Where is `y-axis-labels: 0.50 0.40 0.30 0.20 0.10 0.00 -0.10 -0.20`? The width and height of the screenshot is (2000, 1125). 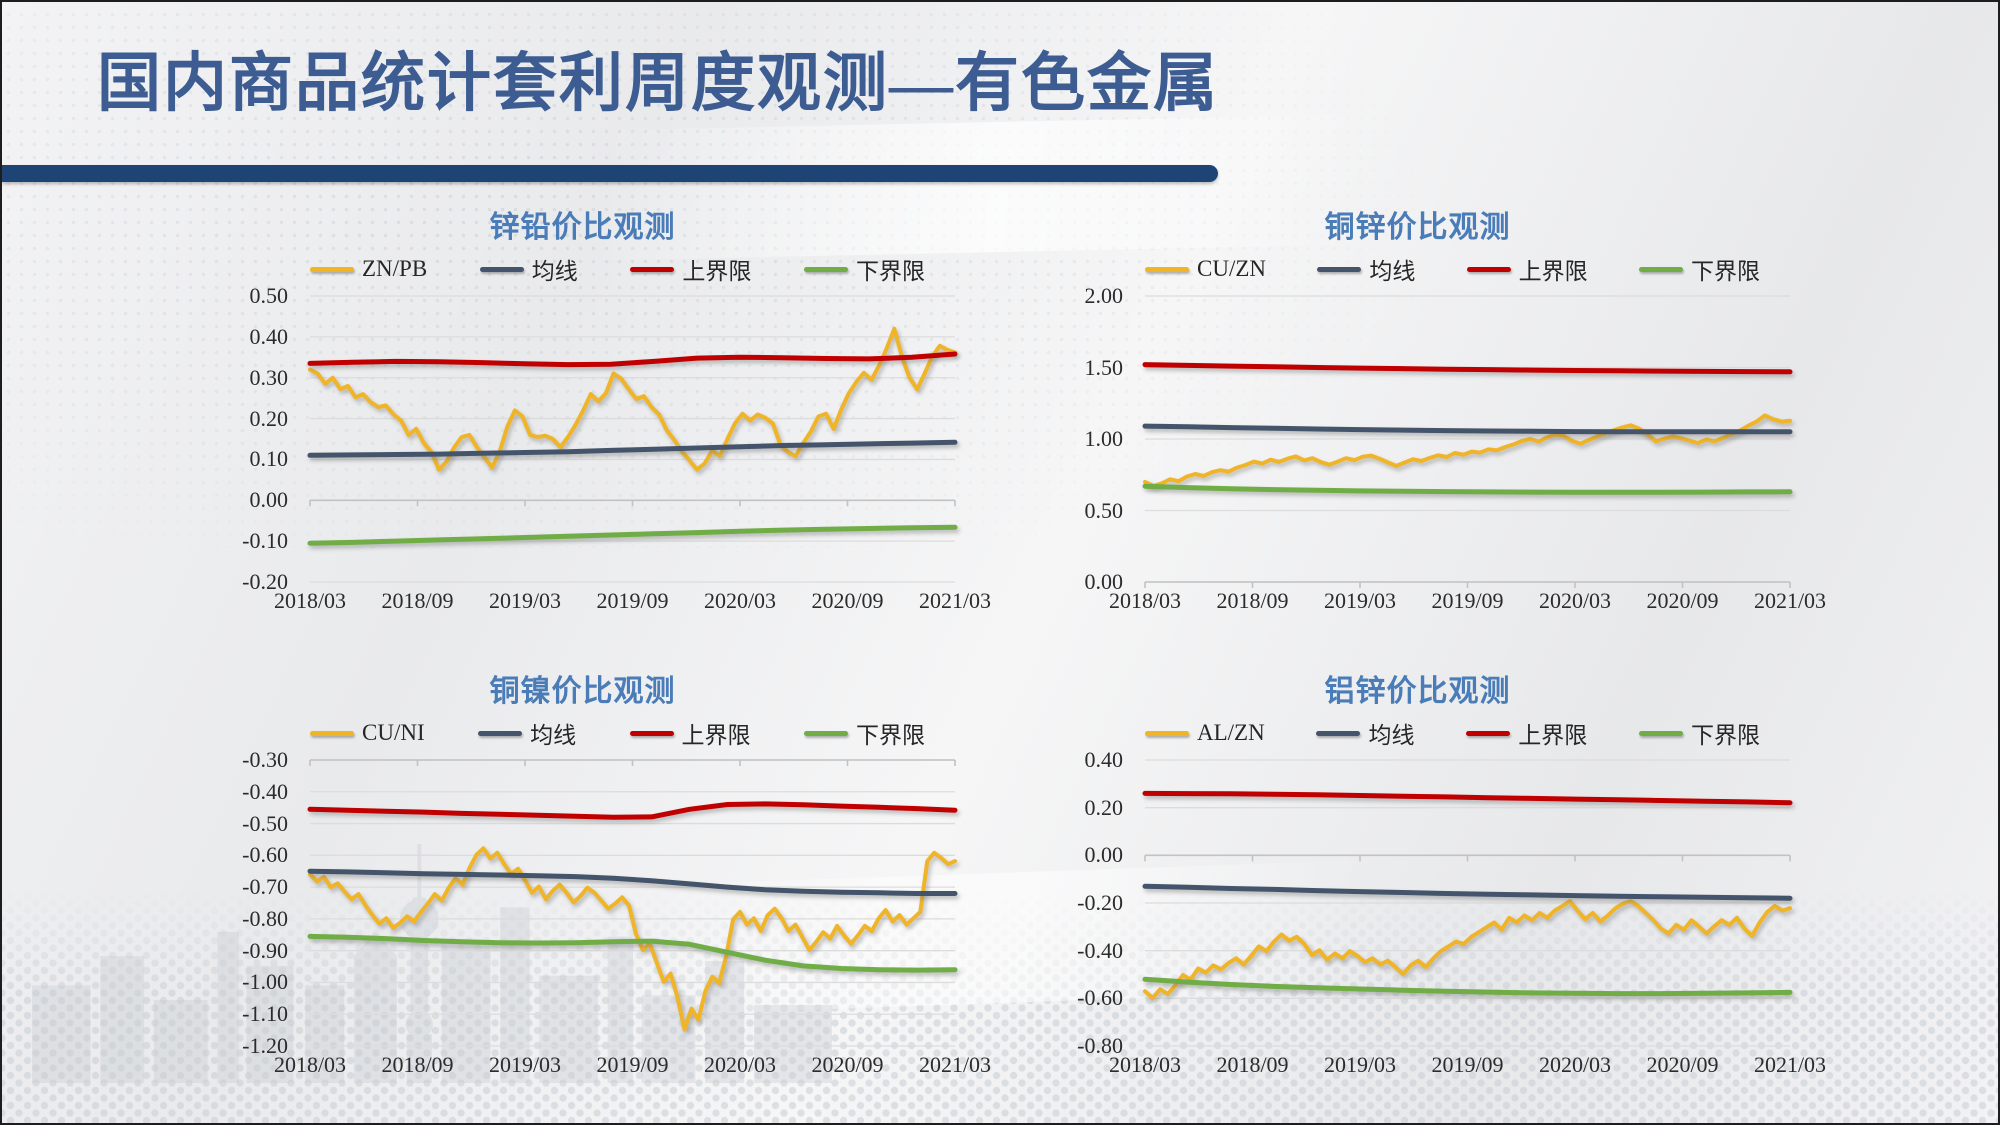 y-axis-labels: 0.50 0.40 0.30 0.20 0.10 0.00 -0.10 -0.20 is located at coordinates (254, 438).